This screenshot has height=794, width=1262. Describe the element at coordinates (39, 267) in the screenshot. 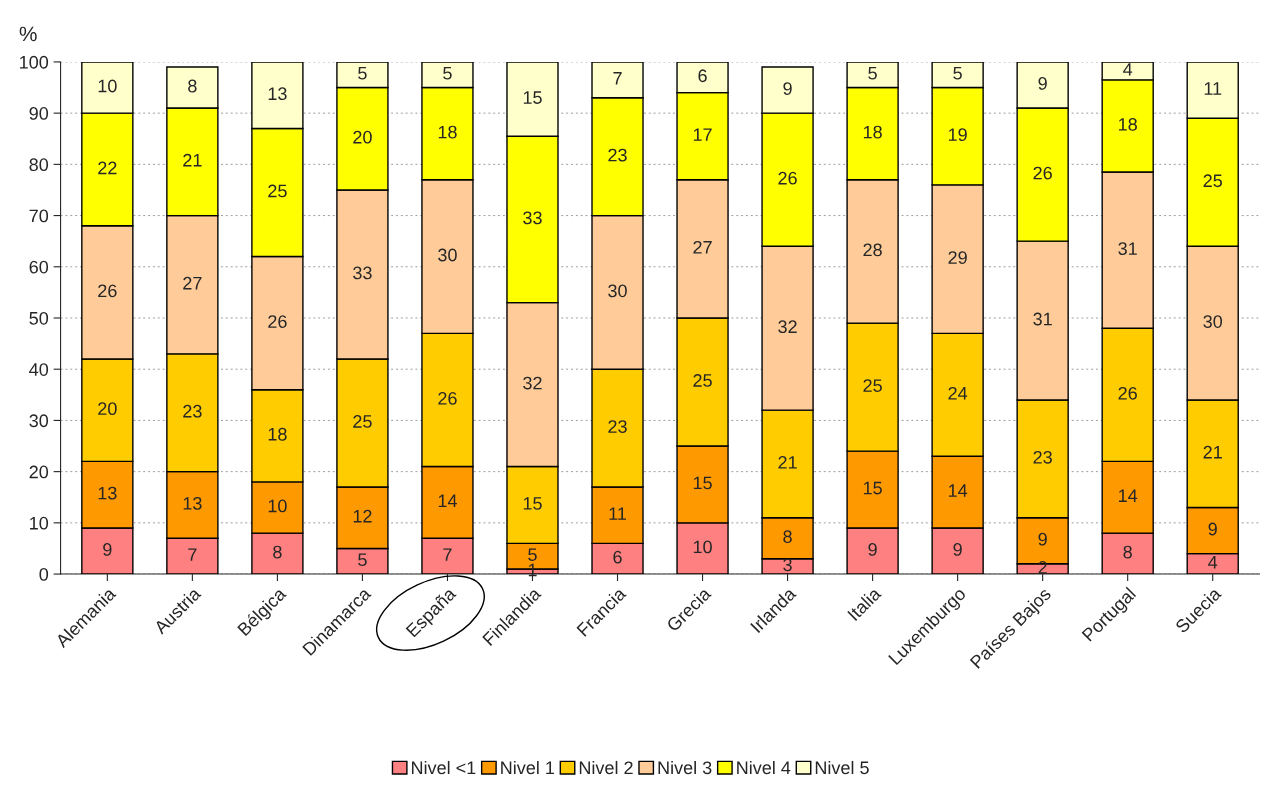

I see `y-tick-label: 60` at that location.